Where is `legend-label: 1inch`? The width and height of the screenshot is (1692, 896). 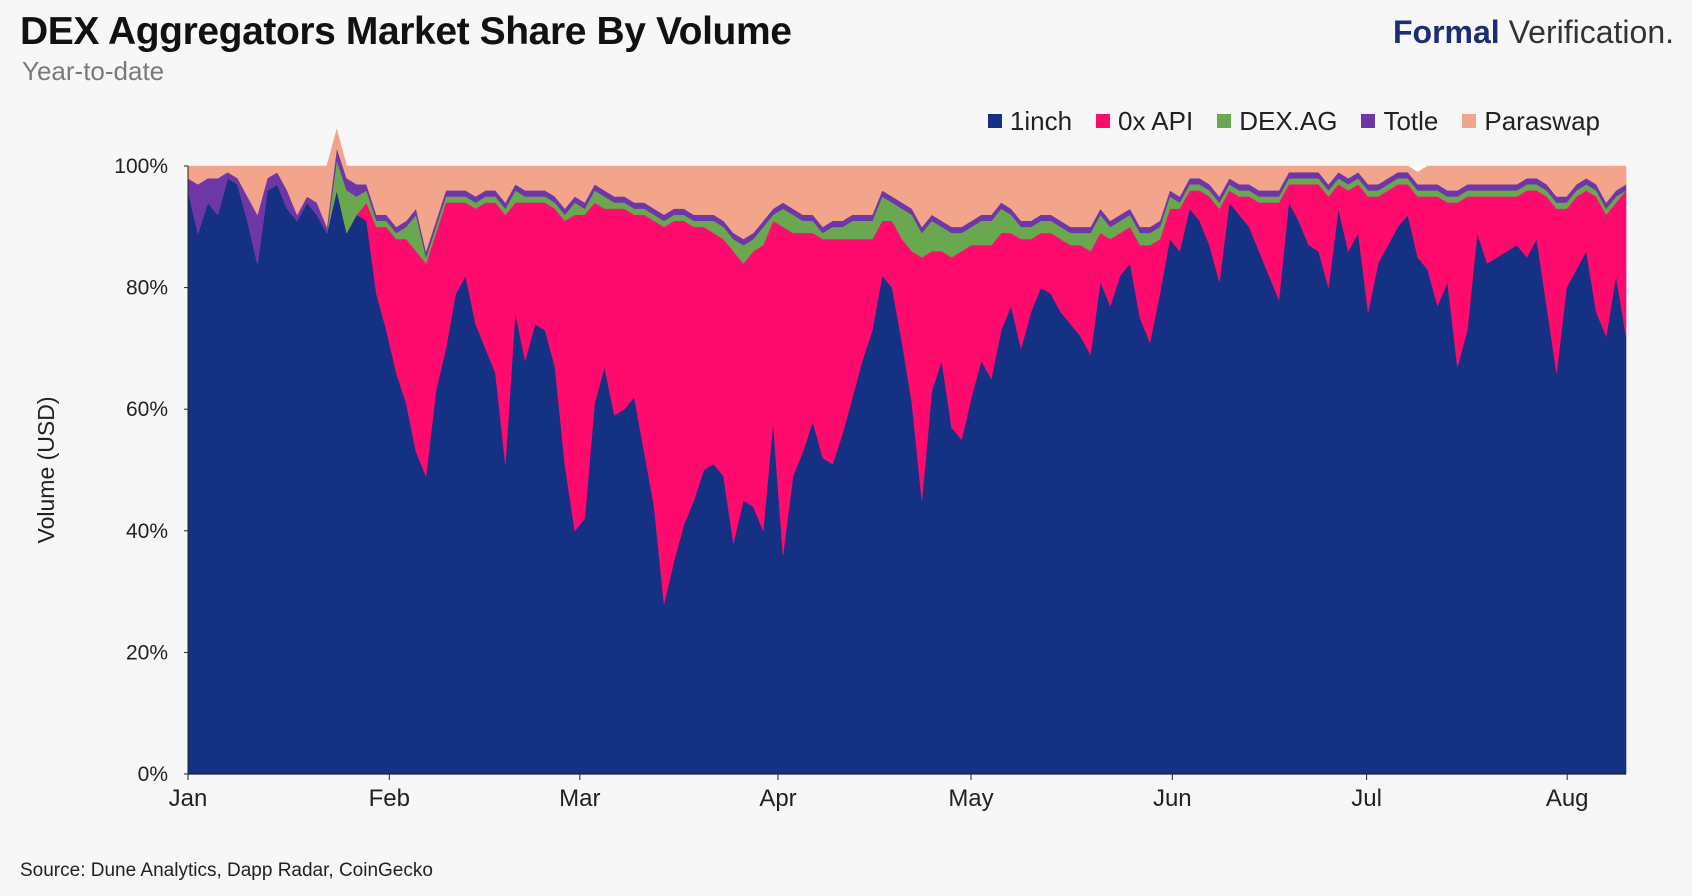
legend-label: 1inch is located at coordinates (1041, 121).